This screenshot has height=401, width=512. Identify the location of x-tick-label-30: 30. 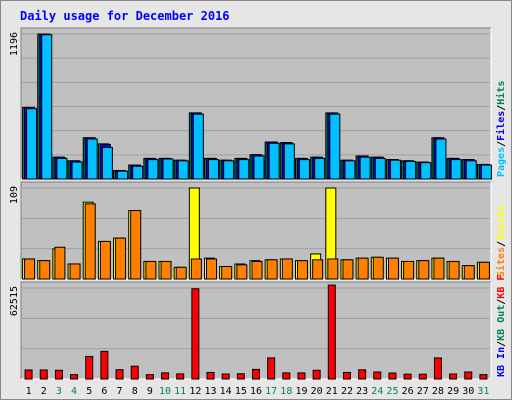
(468, 391).